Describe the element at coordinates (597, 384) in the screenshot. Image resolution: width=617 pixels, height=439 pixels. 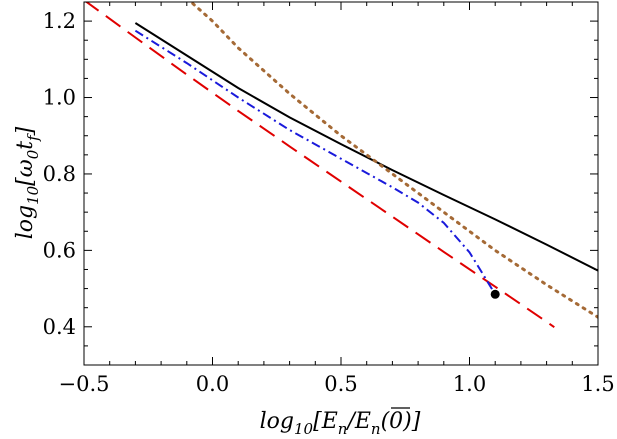
I see `x-tick-label: 1.5` at that location.